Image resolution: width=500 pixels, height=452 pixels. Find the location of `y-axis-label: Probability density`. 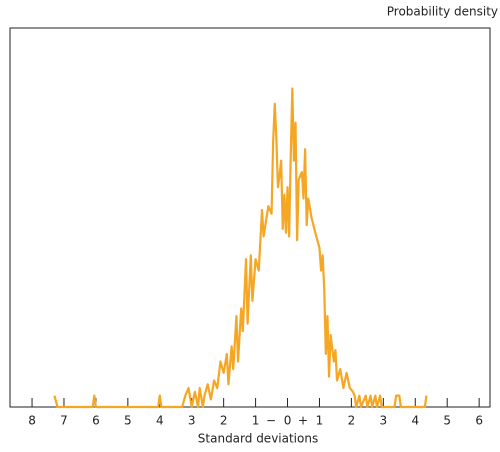

y-axis-label: Probability density is located at coordinates (442, 12).